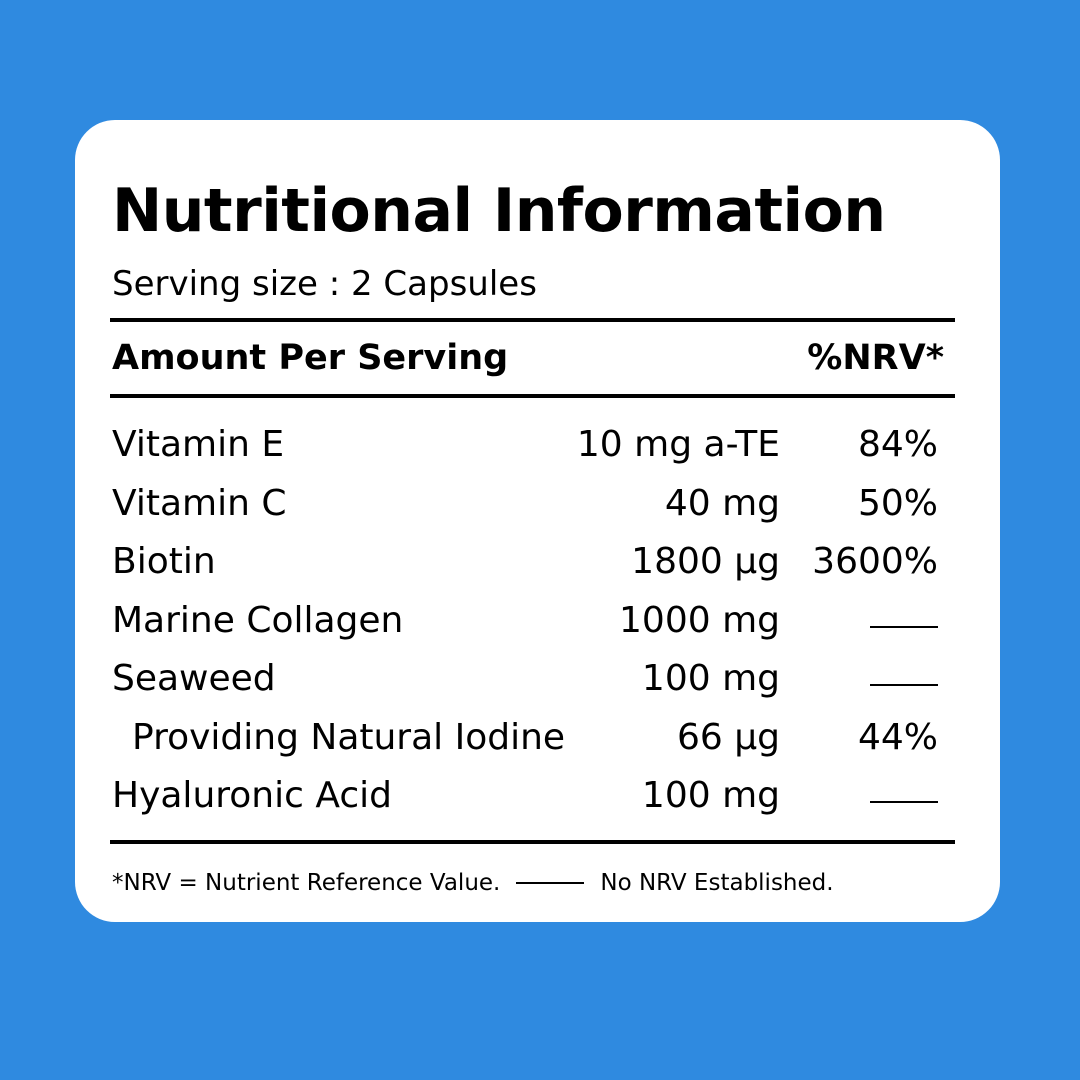 The image size is (1080, 1080). Describe the element at coordinates (199, 503) in the screenshot. I see `nutrient-name: Vitamin C` at that location.